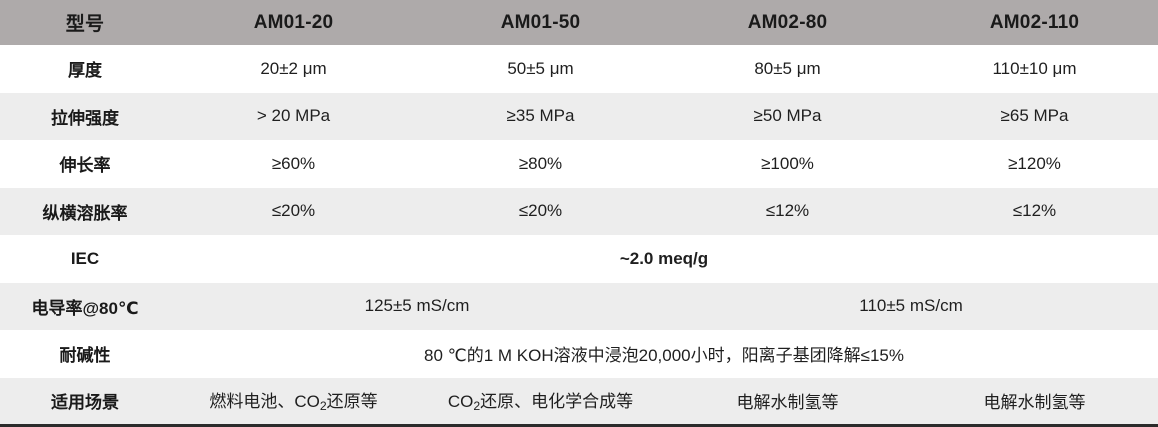 The width and height of the screenshot is (1158, 427). Describe the element at coordinates (787, 68) in the screenshot. I see `table-cell: 80±5 μm` at that location.